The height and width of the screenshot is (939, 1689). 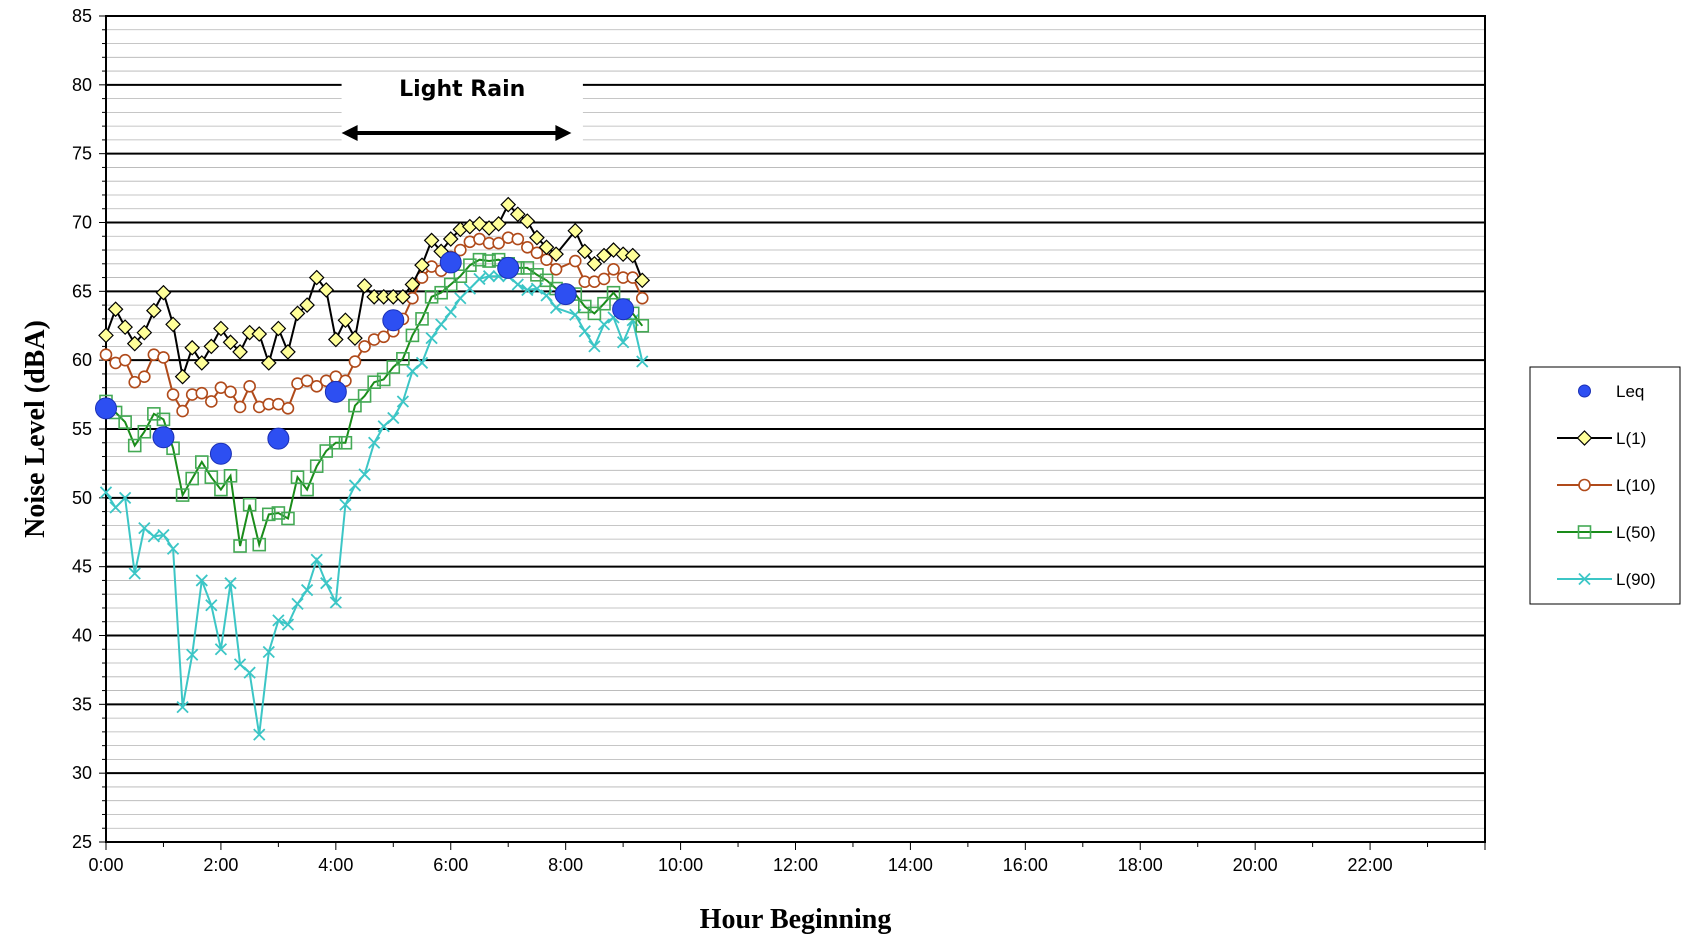 What do you see at coordinates (82, 154) in the screenshot?
I see `y-tick-label: 75` at bounding box center [82, 154].